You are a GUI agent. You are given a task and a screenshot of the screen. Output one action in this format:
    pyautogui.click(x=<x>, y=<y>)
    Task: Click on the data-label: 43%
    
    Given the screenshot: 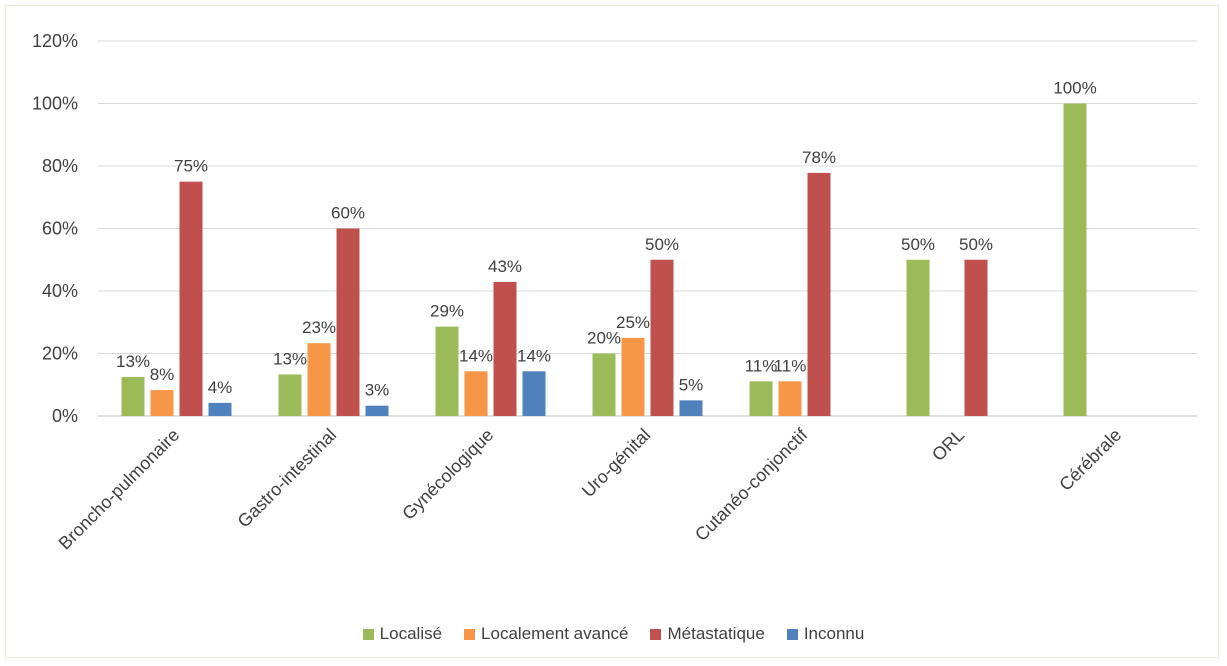 What is the action you would take?
    pyautogui.click(x=505, y=266)
    